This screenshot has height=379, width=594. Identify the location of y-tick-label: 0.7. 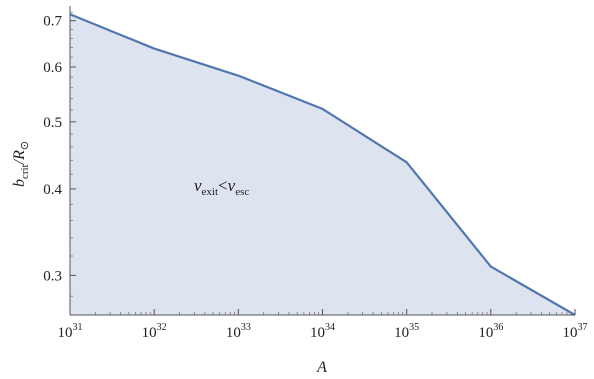
(52, 22).